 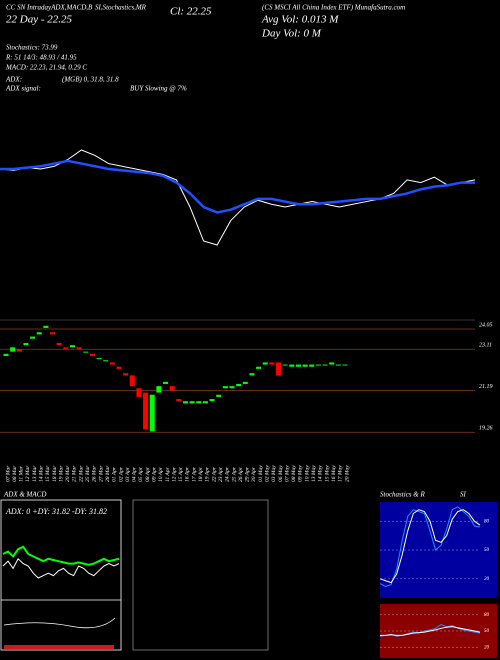 What do you see at coordinates (148, 474) in the screenshot?
I see `x-tick-label: 08 Apr` at bounding box center [148, 474].